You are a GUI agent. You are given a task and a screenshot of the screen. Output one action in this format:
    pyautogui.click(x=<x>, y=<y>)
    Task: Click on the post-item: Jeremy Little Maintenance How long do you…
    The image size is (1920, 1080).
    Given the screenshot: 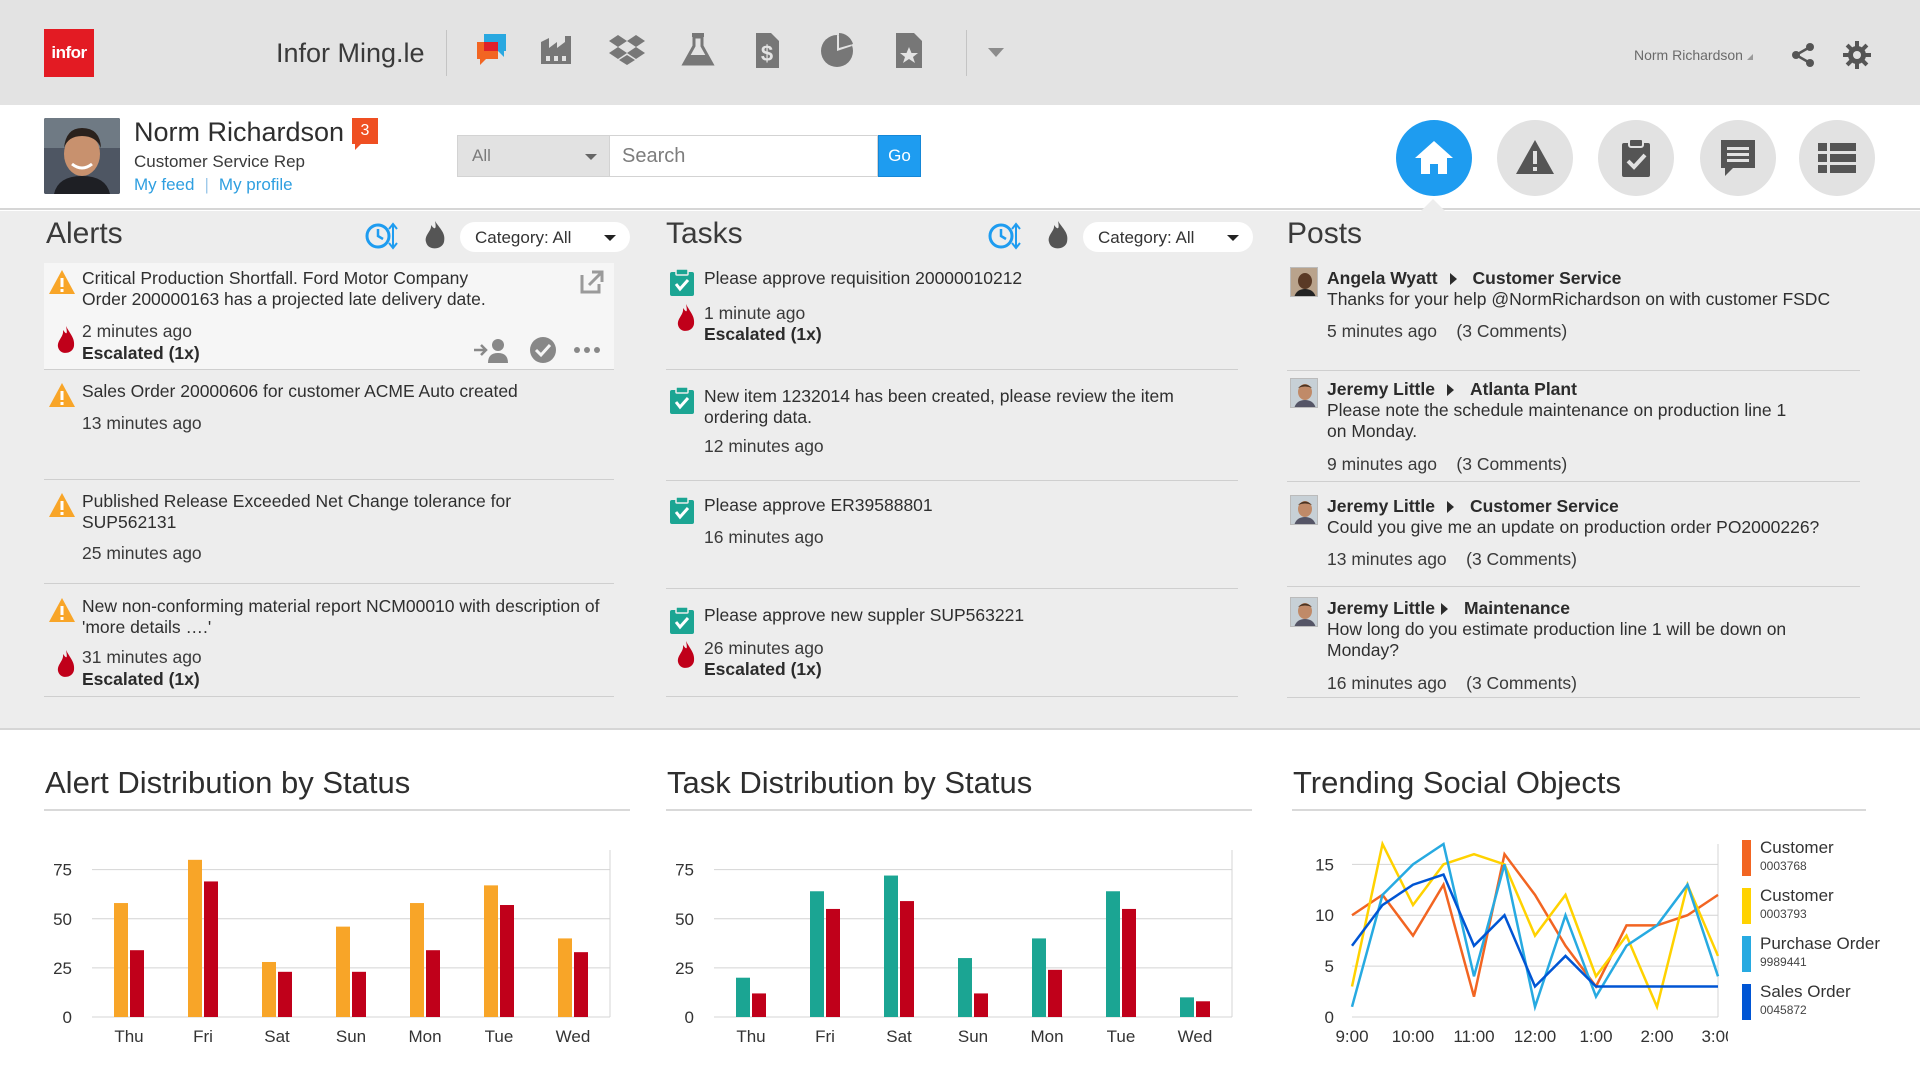 What is the action you would take?
    pyautogui.click(x=1573, y=644)
    